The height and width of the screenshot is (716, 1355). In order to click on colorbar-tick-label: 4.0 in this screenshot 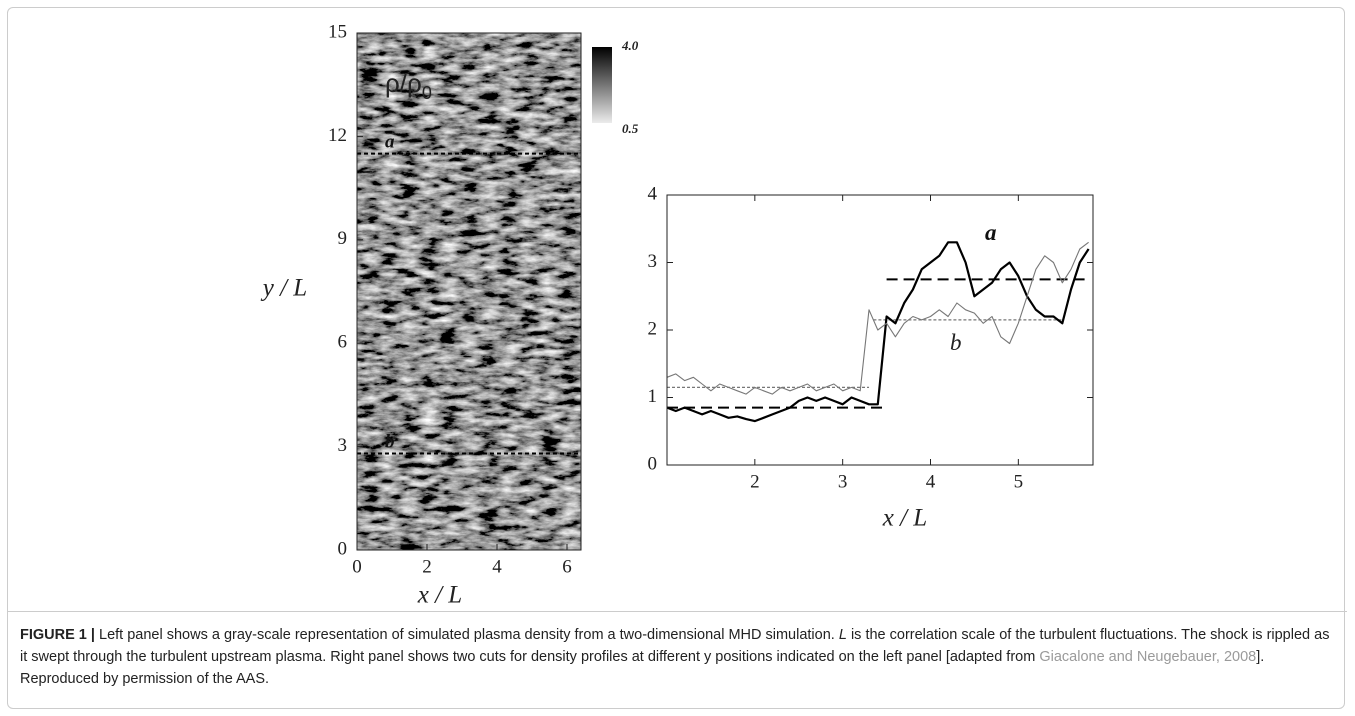, I will do `click(630, 45)`.